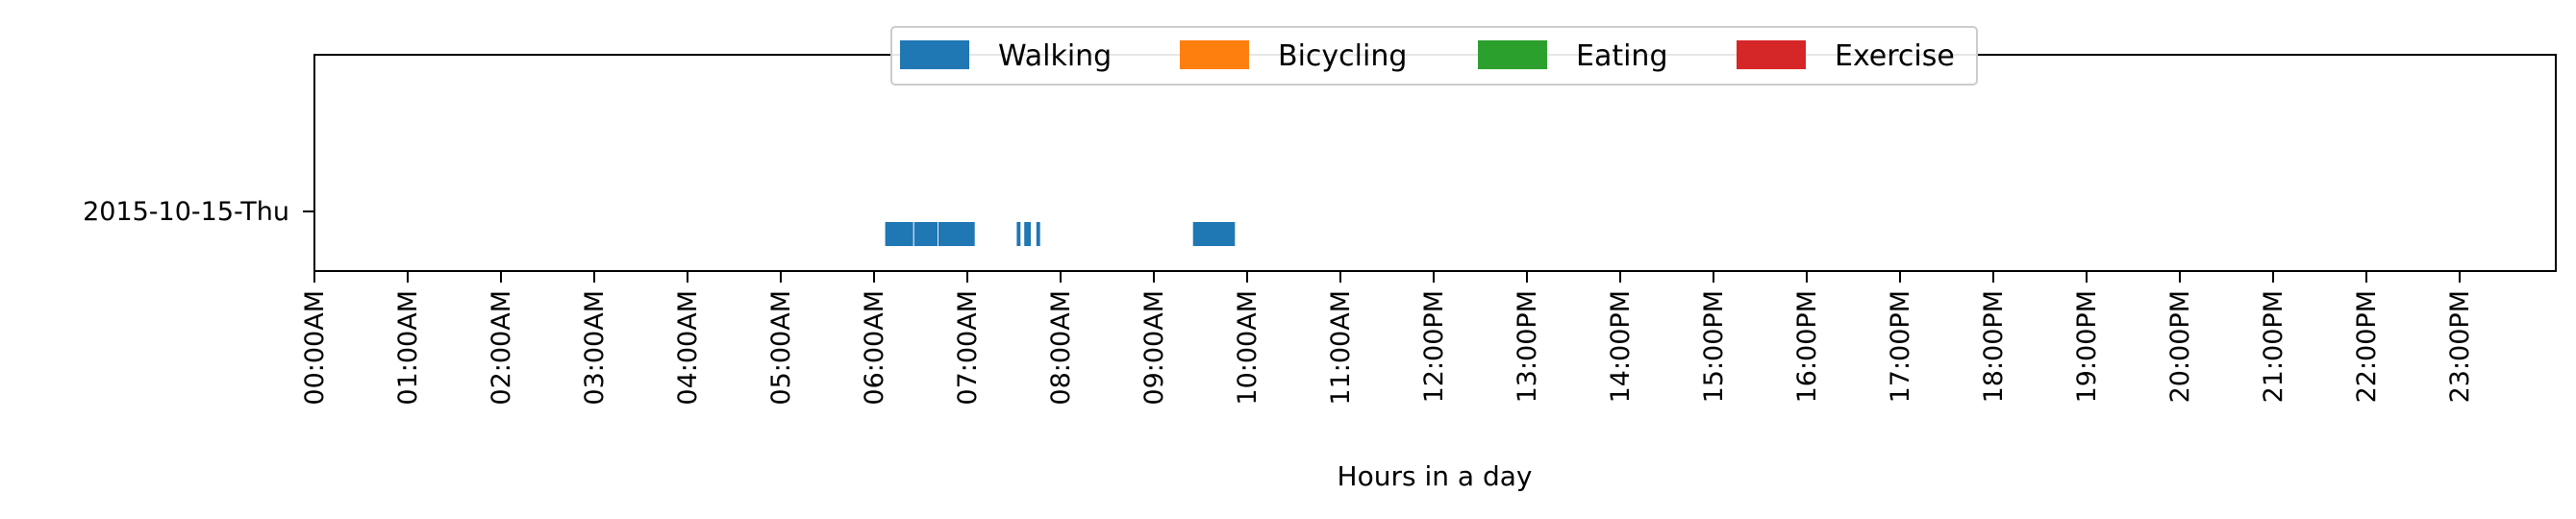 The image size is (2576, 519). I want to click on x-tick-label: 18:00PM, so click(1994, 346).